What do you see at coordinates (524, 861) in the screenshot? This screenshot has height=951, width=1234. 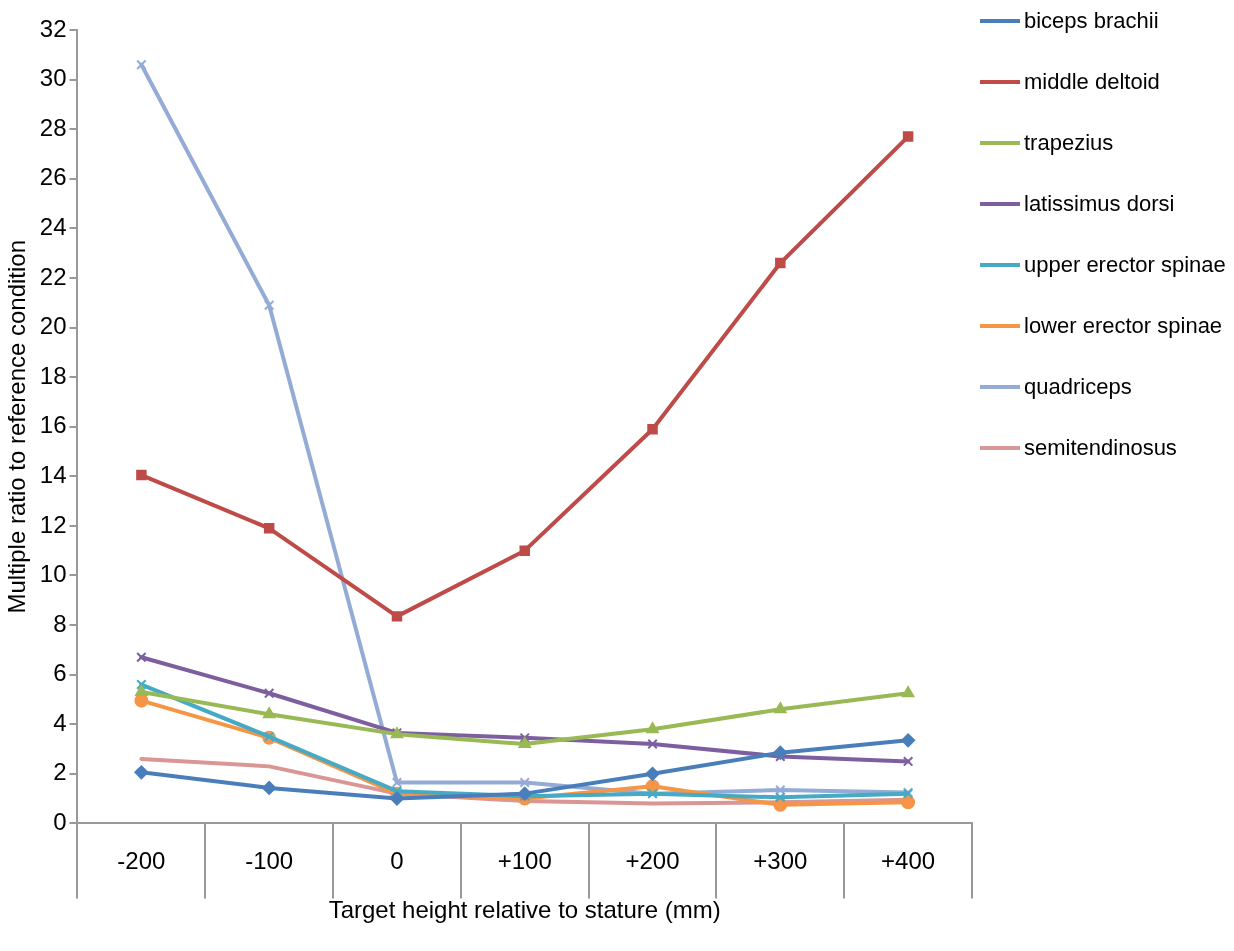 I see `x-tick-label: +100` at bounding box center [524, 861].